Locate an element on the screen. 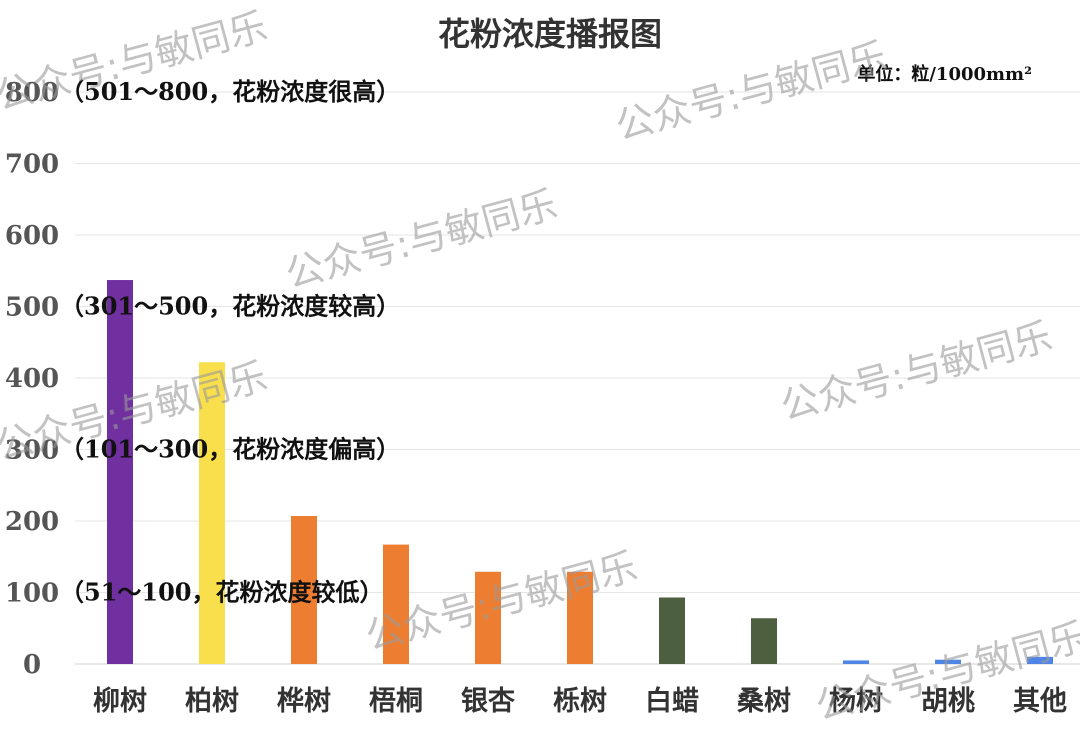  category-label: 栎树 is located at coordinates (580, 701).